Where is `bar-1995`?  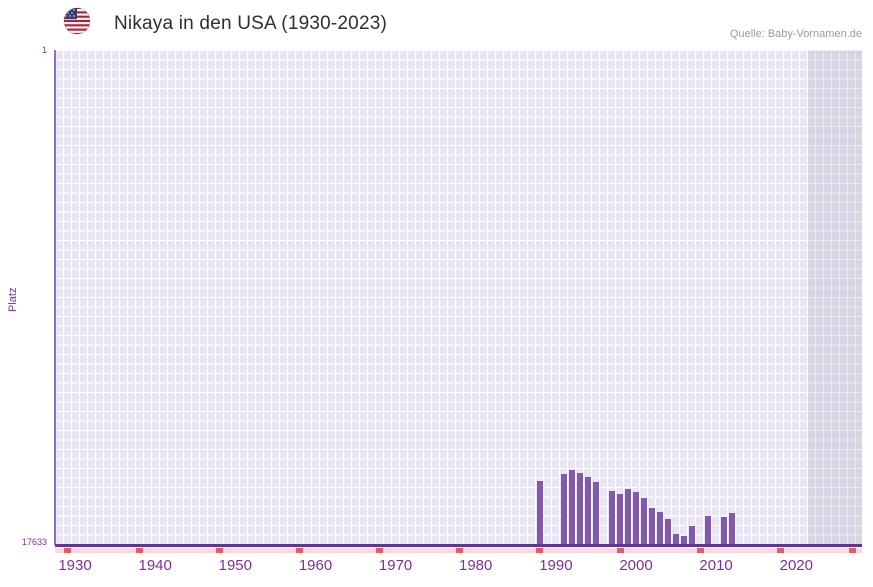 bar-1995 is located at coordinates (595, 513).